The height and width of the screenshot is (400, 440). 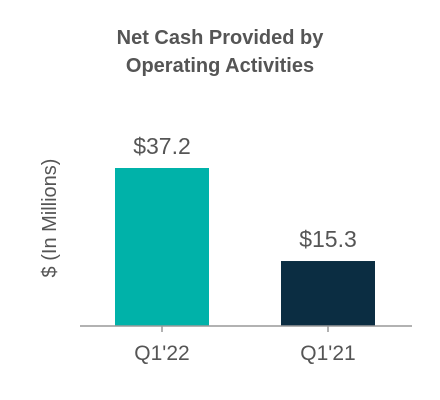 I want to click on y-axis-label: $ (In Millions), so click(x=50, y=218).